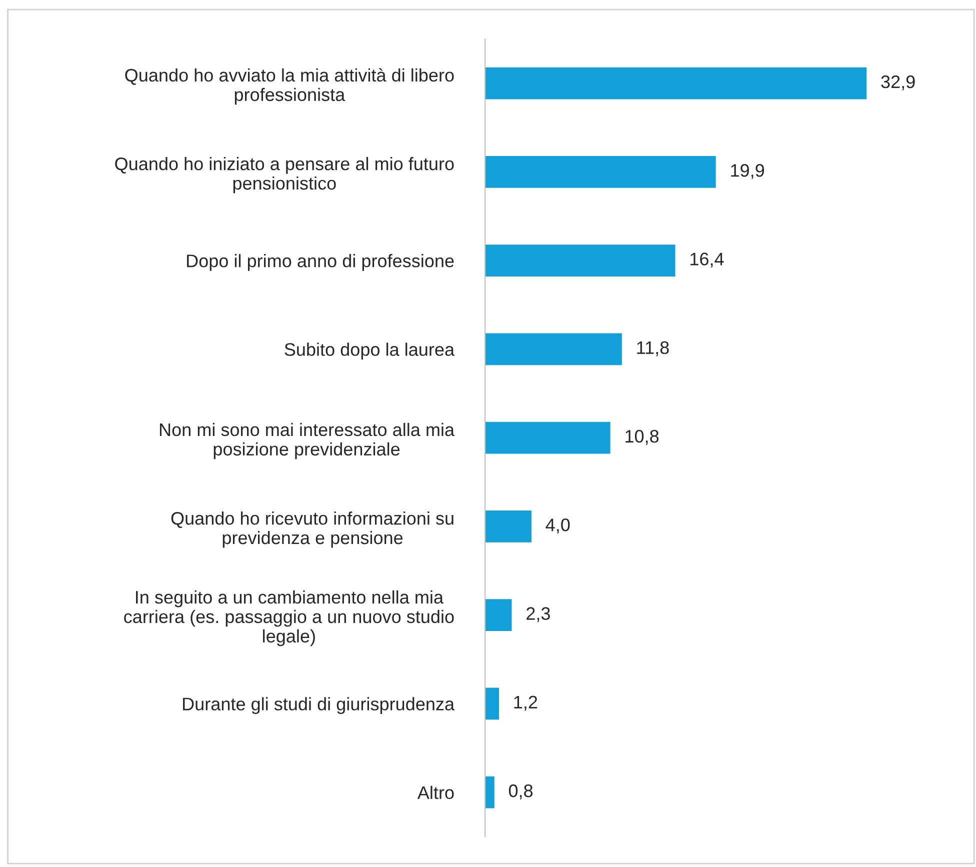  What do you see at coordinates (558, 526) in the screenshot?
I see `data-label: 4,0` at bounding box center [558, 526].